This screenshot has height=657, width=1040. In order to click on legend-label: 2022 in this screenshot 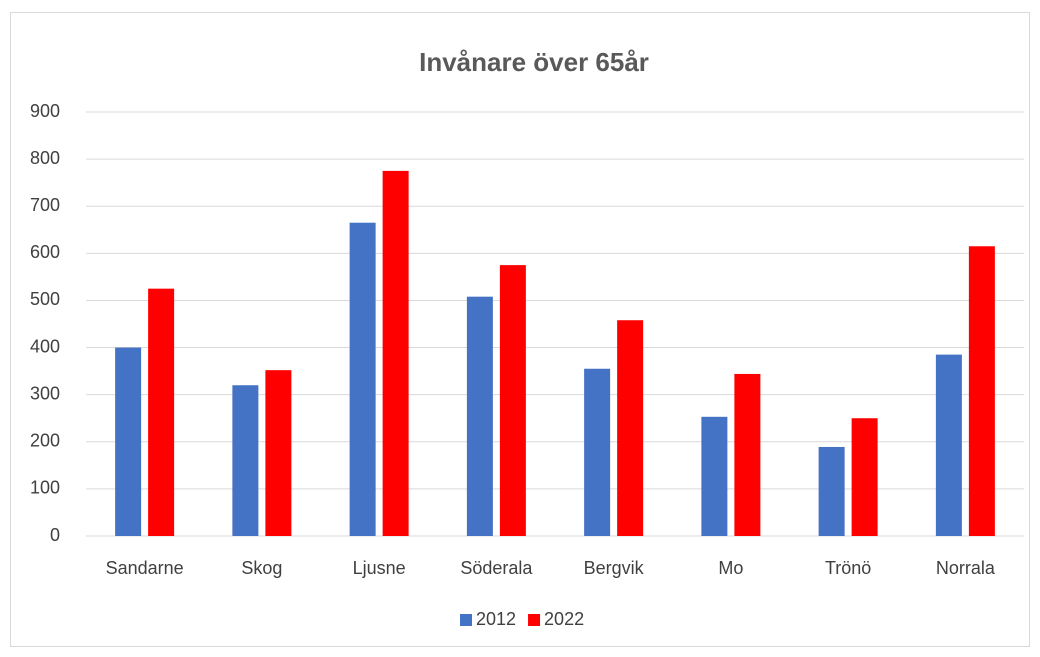, I will do `click(564, 619)`.